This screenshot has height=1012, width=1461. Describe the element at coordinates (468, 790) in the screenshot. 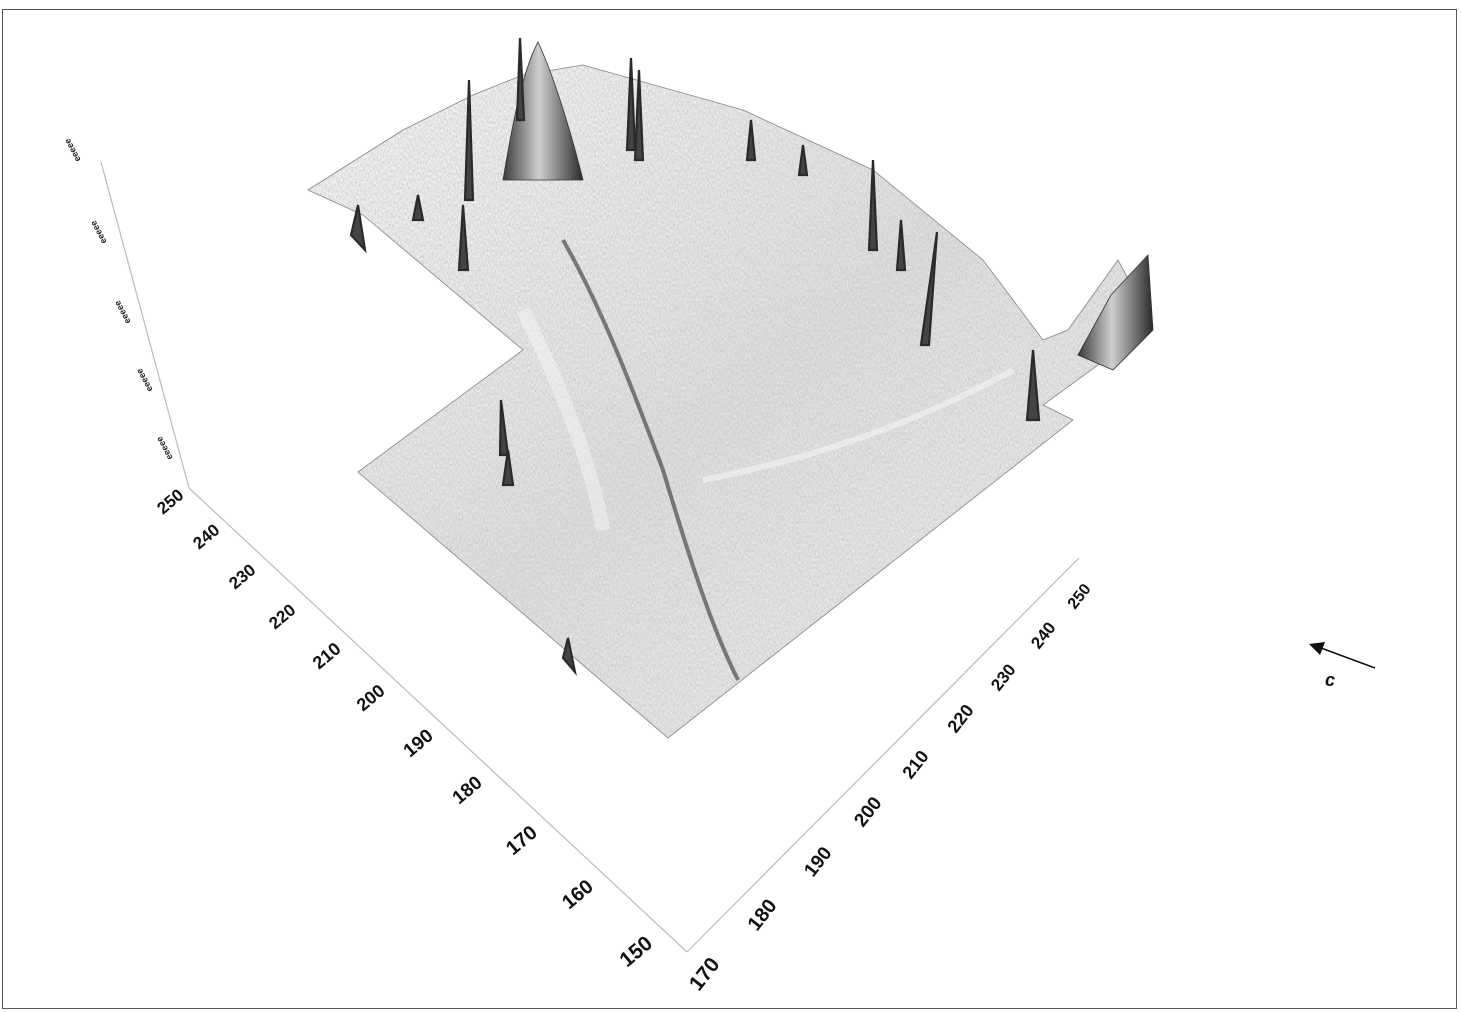

I see `x-tick-label: 180` at that location.